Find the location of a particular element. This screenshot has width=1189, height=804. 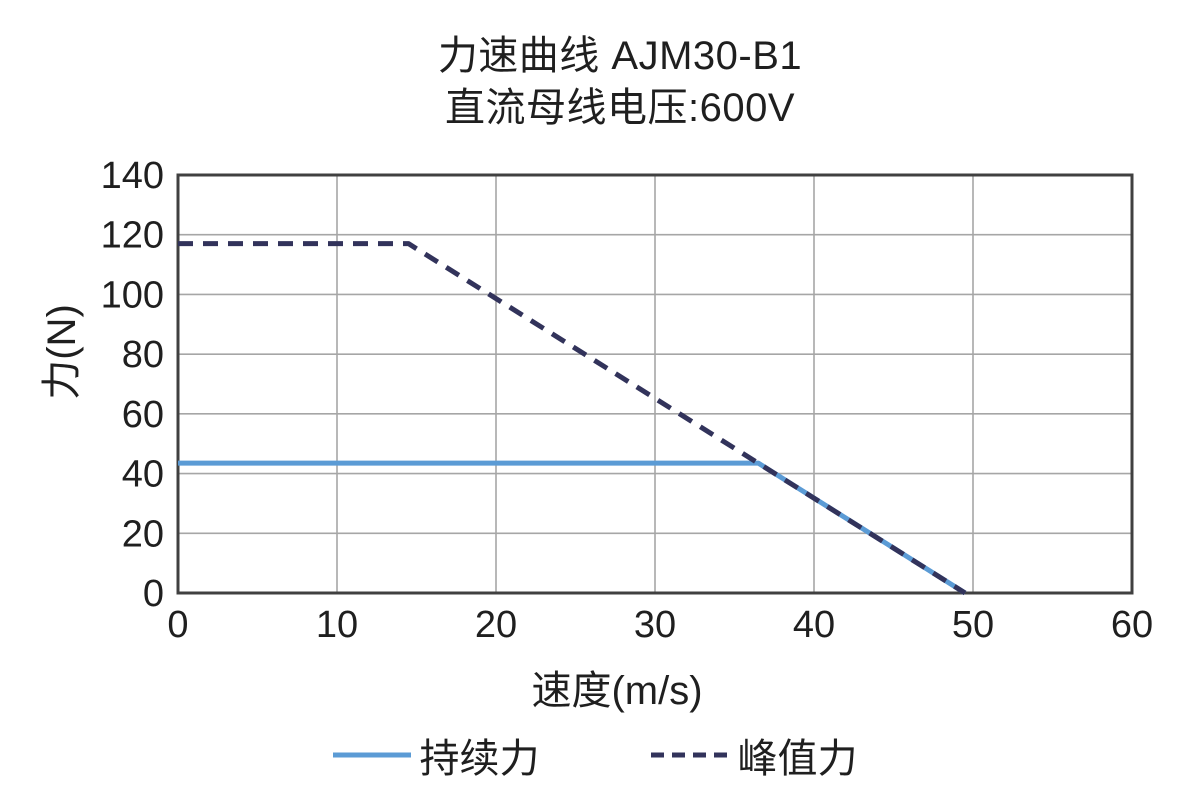

chart-title-block: 力速曲线 AJM30-B1 直流母线电压:600V is located at coordinates (620, 82).